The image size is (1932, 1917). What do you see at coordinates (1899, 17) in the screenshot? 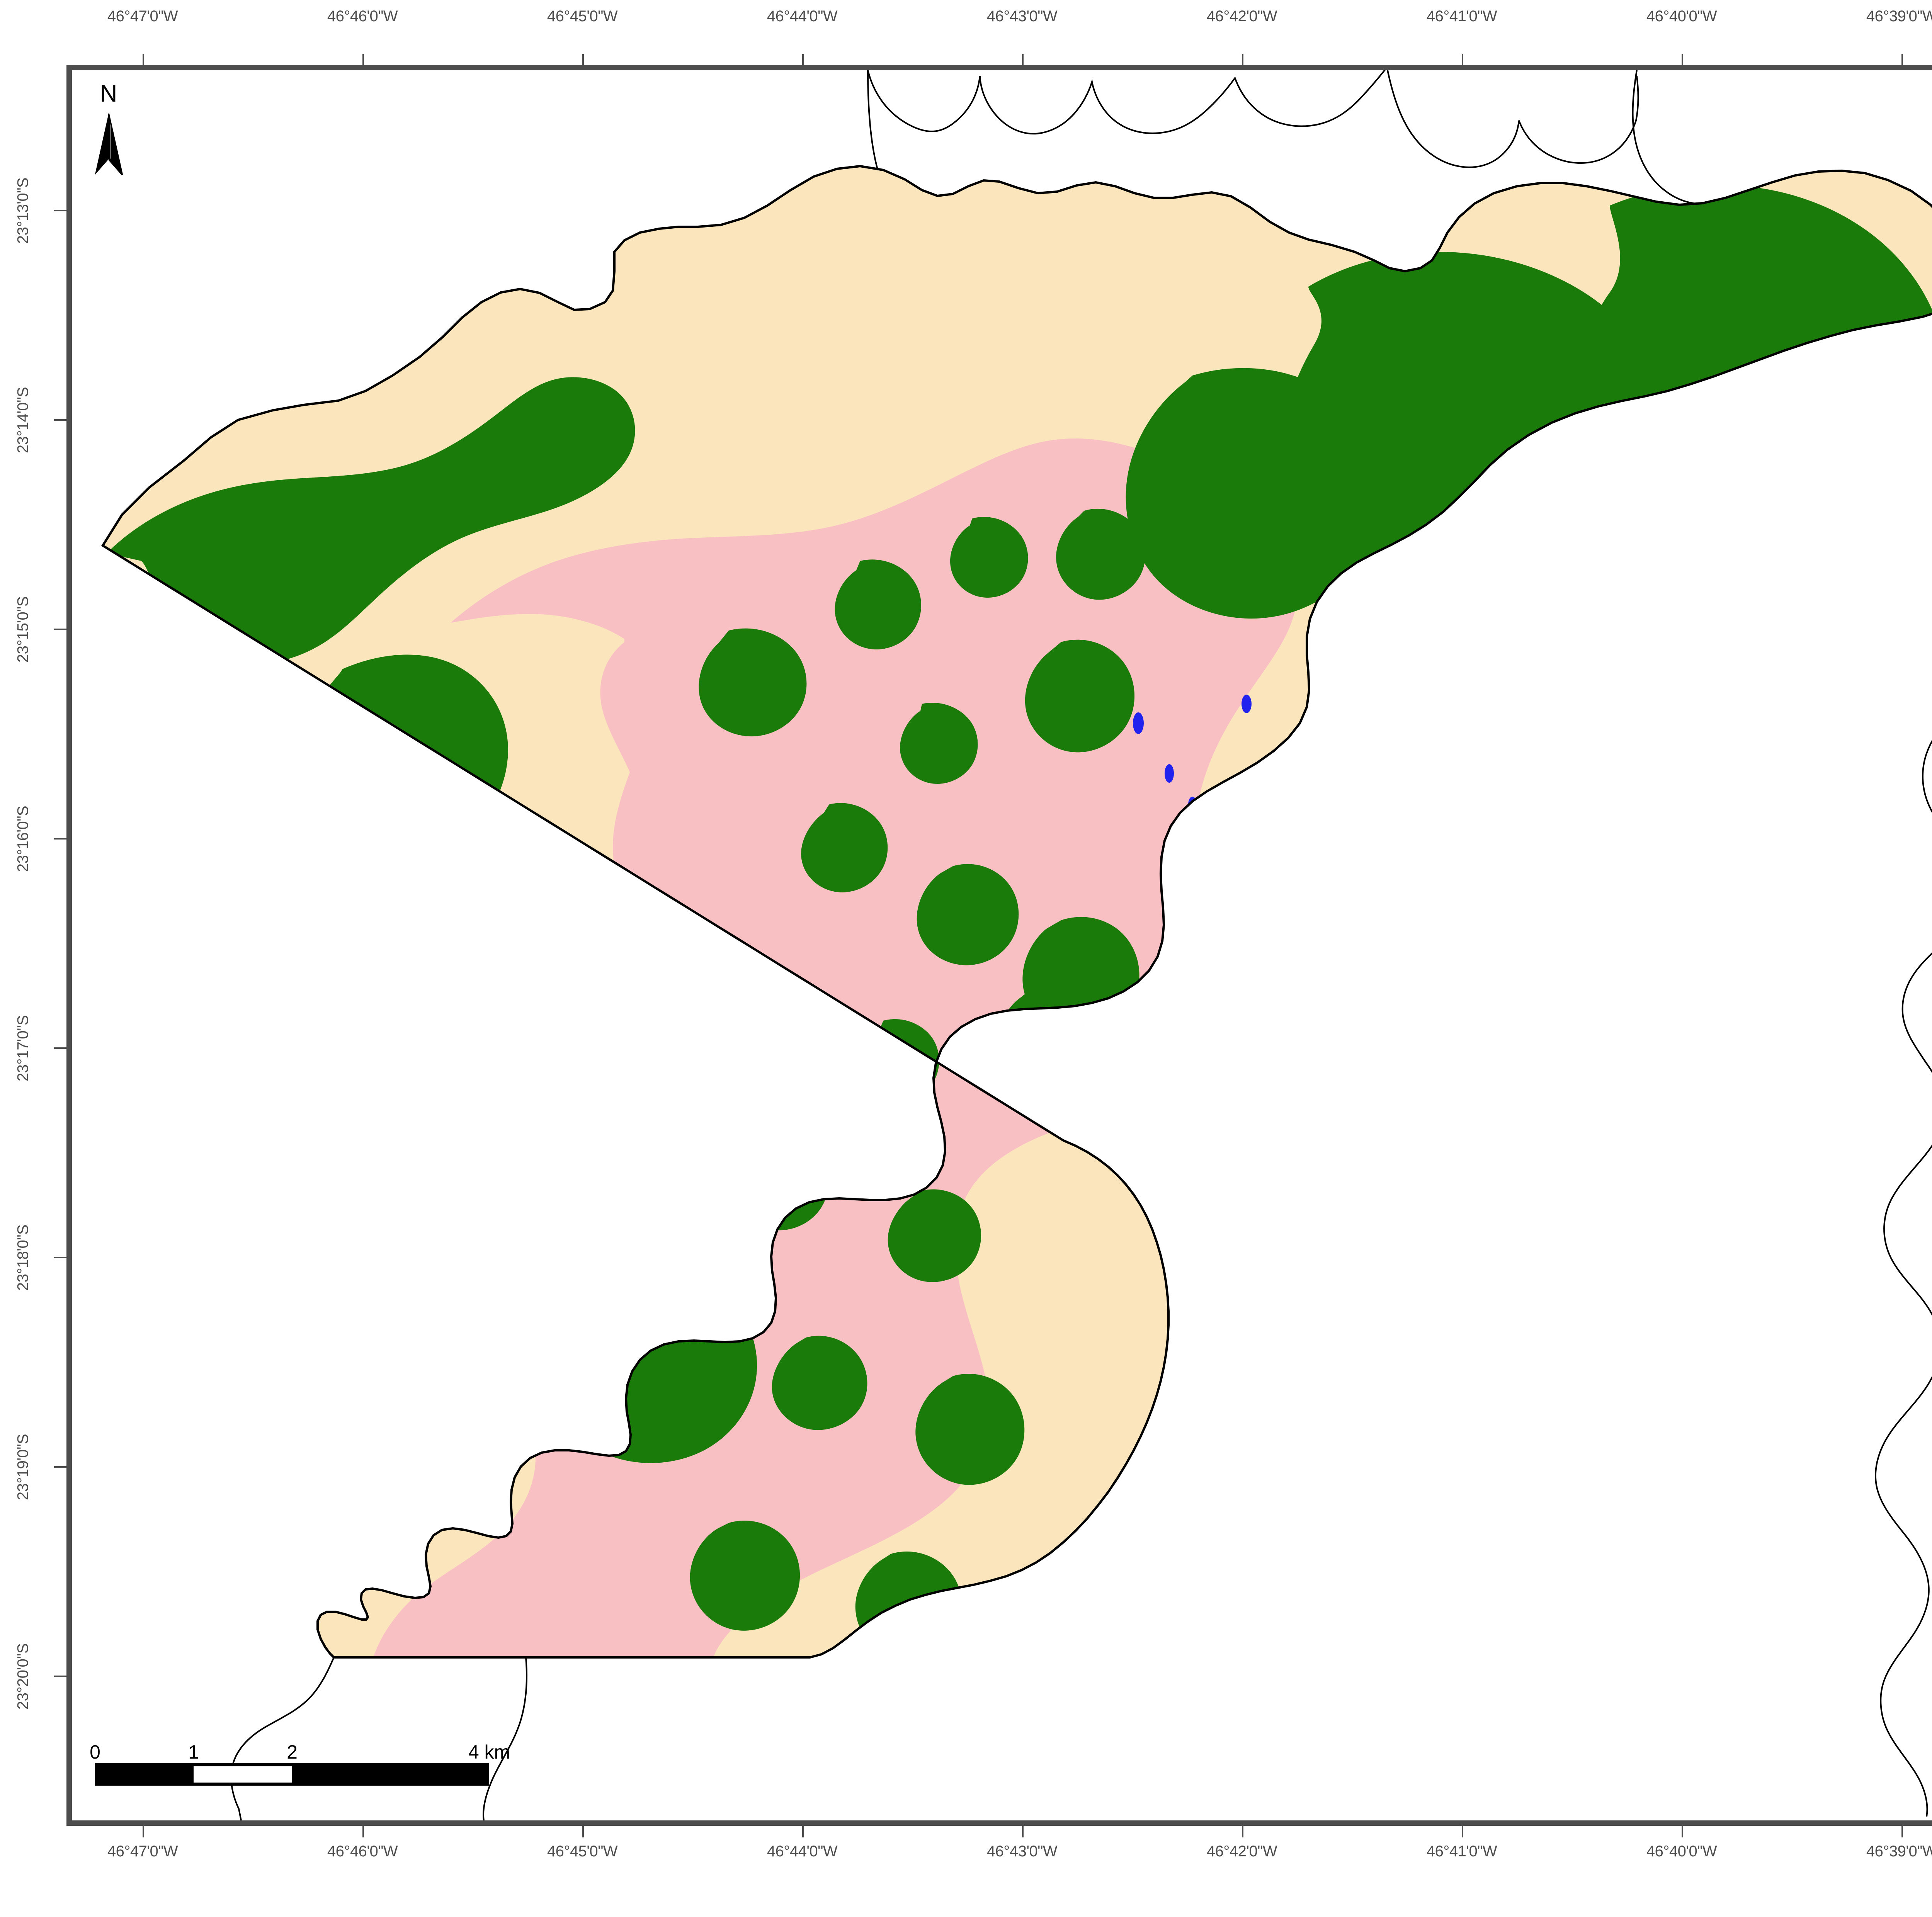
I see `lon-label-top-8: 46°39'0"W` at bounding box center [1899, 17].